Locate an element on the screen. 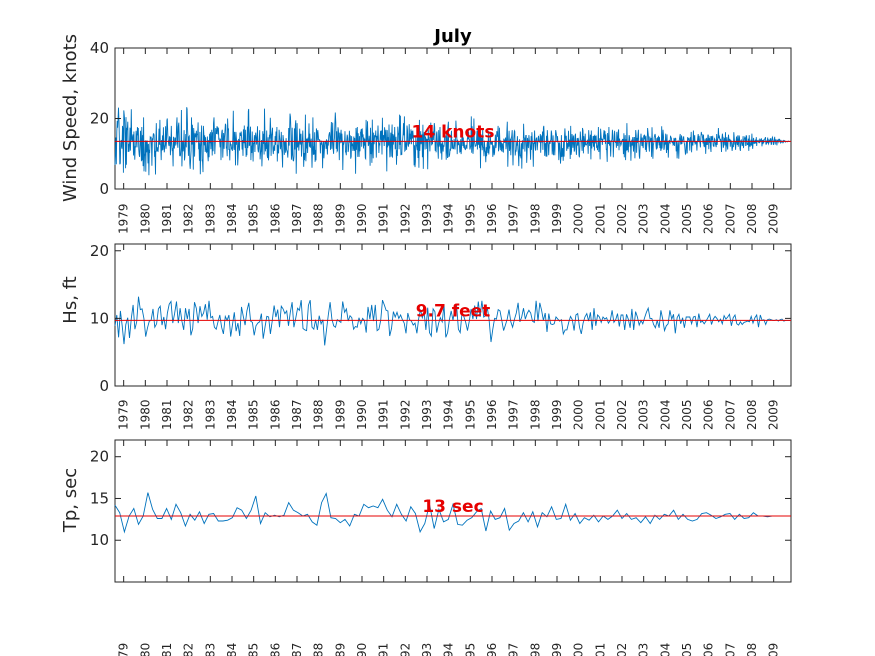 This screenshot has width=875, height=656. x-tick-label: 83 is located at coordinates (210, 649).